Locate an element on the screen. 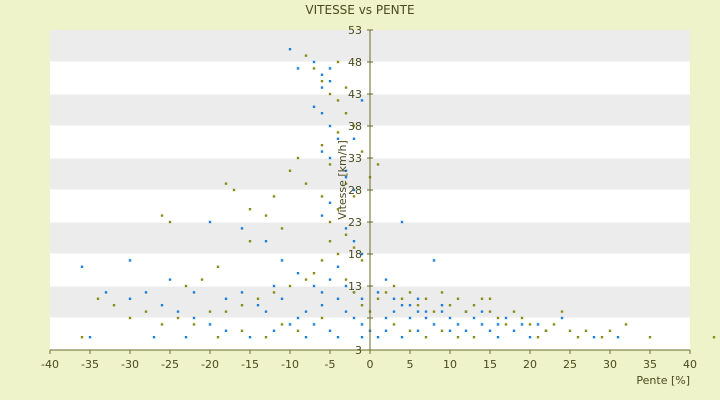 This screenshot has width=720, height=400. x-tick-label: 20 is located at coordinates (530, 364).